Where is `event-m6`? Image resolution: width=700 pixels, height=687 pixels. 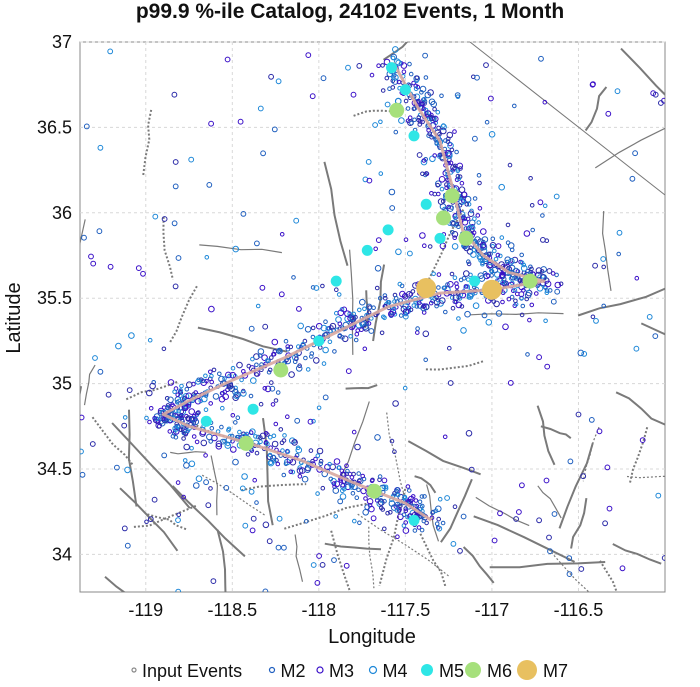 event-m6 is located at coordinates (397, 110).